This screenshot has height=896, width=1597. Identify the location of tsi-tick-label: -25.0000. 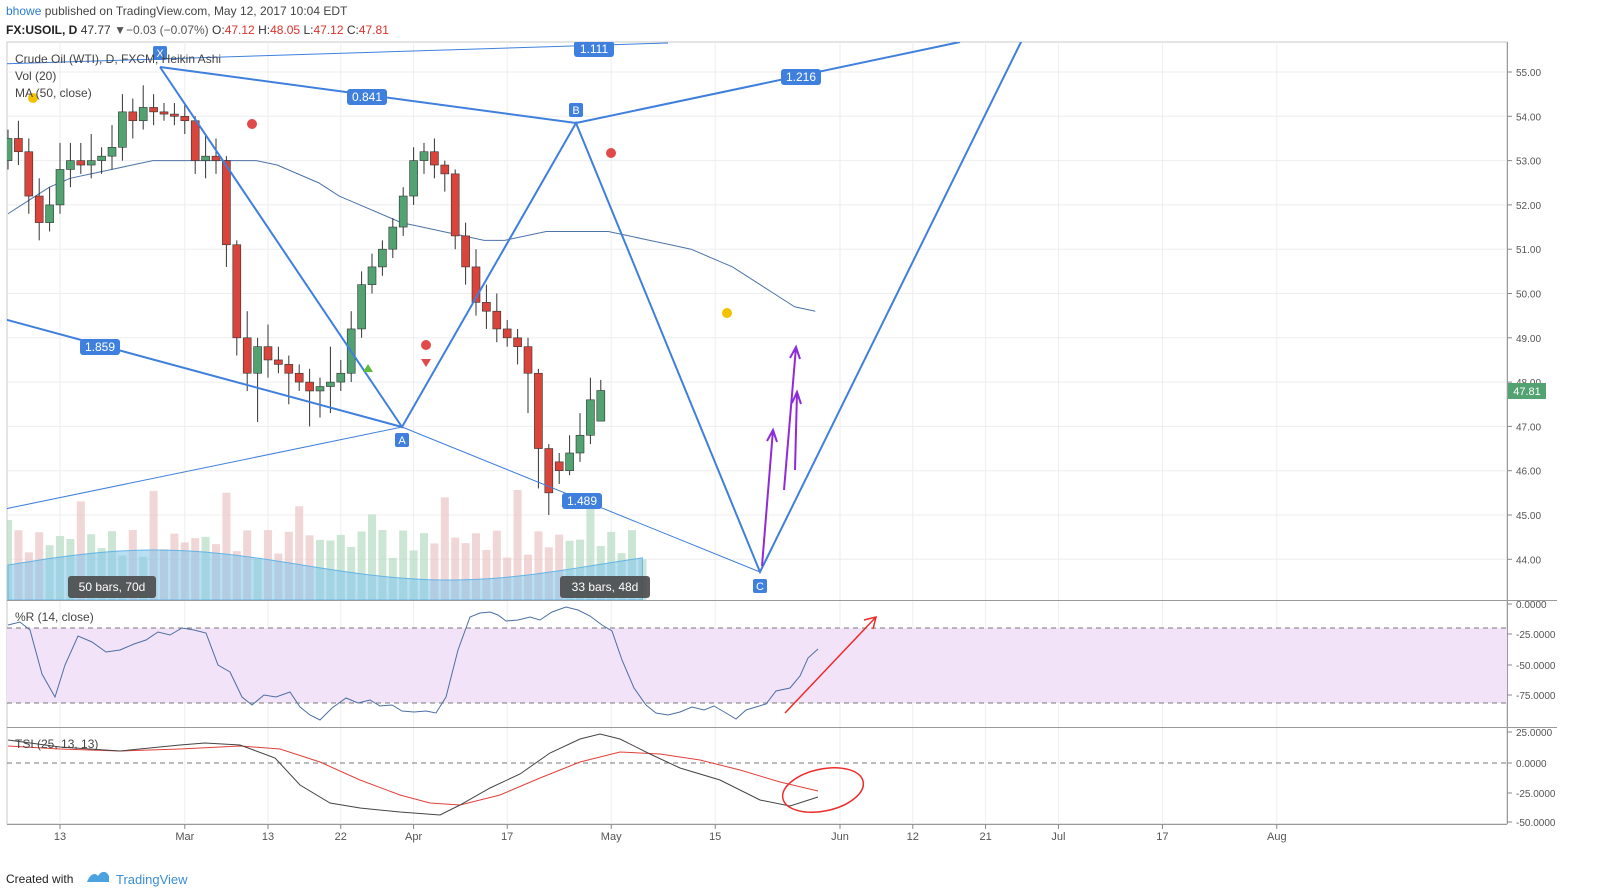
(1536, 794).